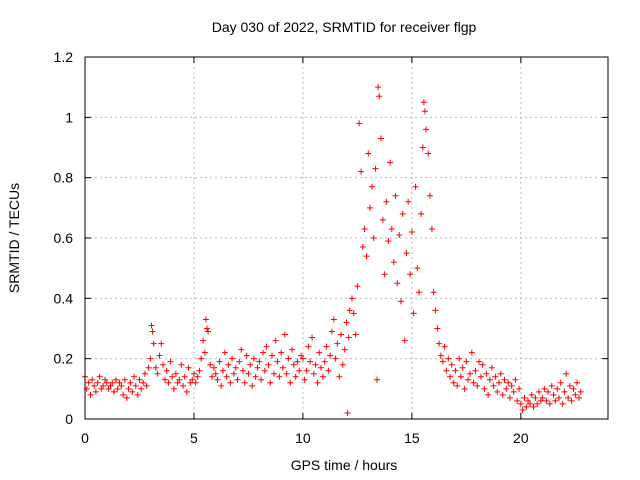 This screenshot has height=480, width=640. What do you see at coordinates (64, 359) in the screenshot?
I see `y-tick-label: 0.2` at bounding box center [64, 359].